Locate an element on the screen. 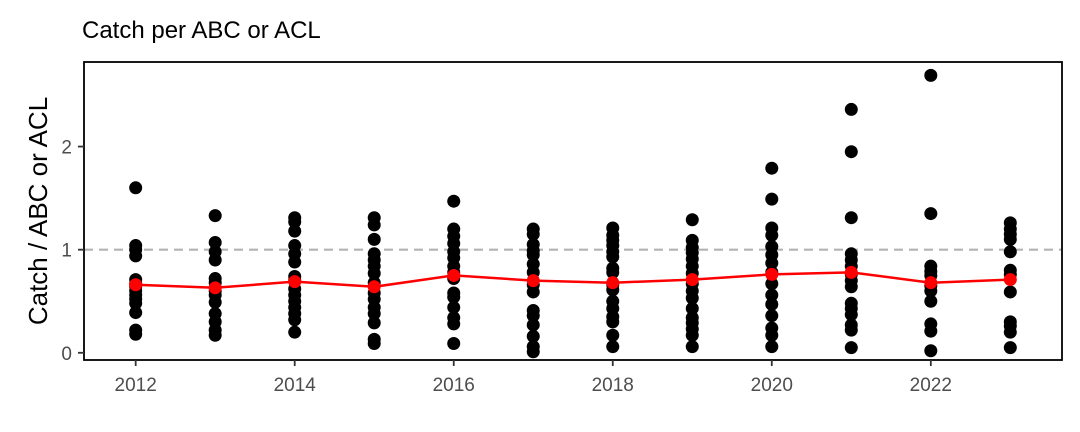 The width and height of the screenshot is (1080, 432). y-tick-label: 1 is located at coordinates (66, 251).